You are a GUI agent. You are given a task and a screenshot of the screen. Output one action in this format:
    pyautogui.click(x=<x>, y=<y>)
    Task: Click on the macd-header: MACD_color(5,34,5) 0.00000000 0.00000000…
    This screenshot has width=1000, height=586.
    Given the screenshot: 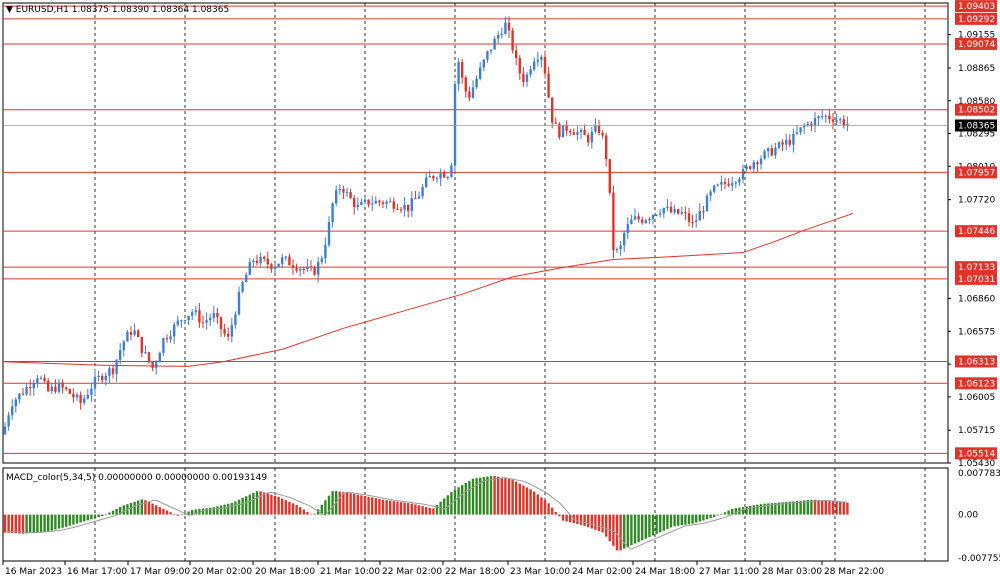 What is the action you would take?
    pyautogui.click(x=136, y=478)
    